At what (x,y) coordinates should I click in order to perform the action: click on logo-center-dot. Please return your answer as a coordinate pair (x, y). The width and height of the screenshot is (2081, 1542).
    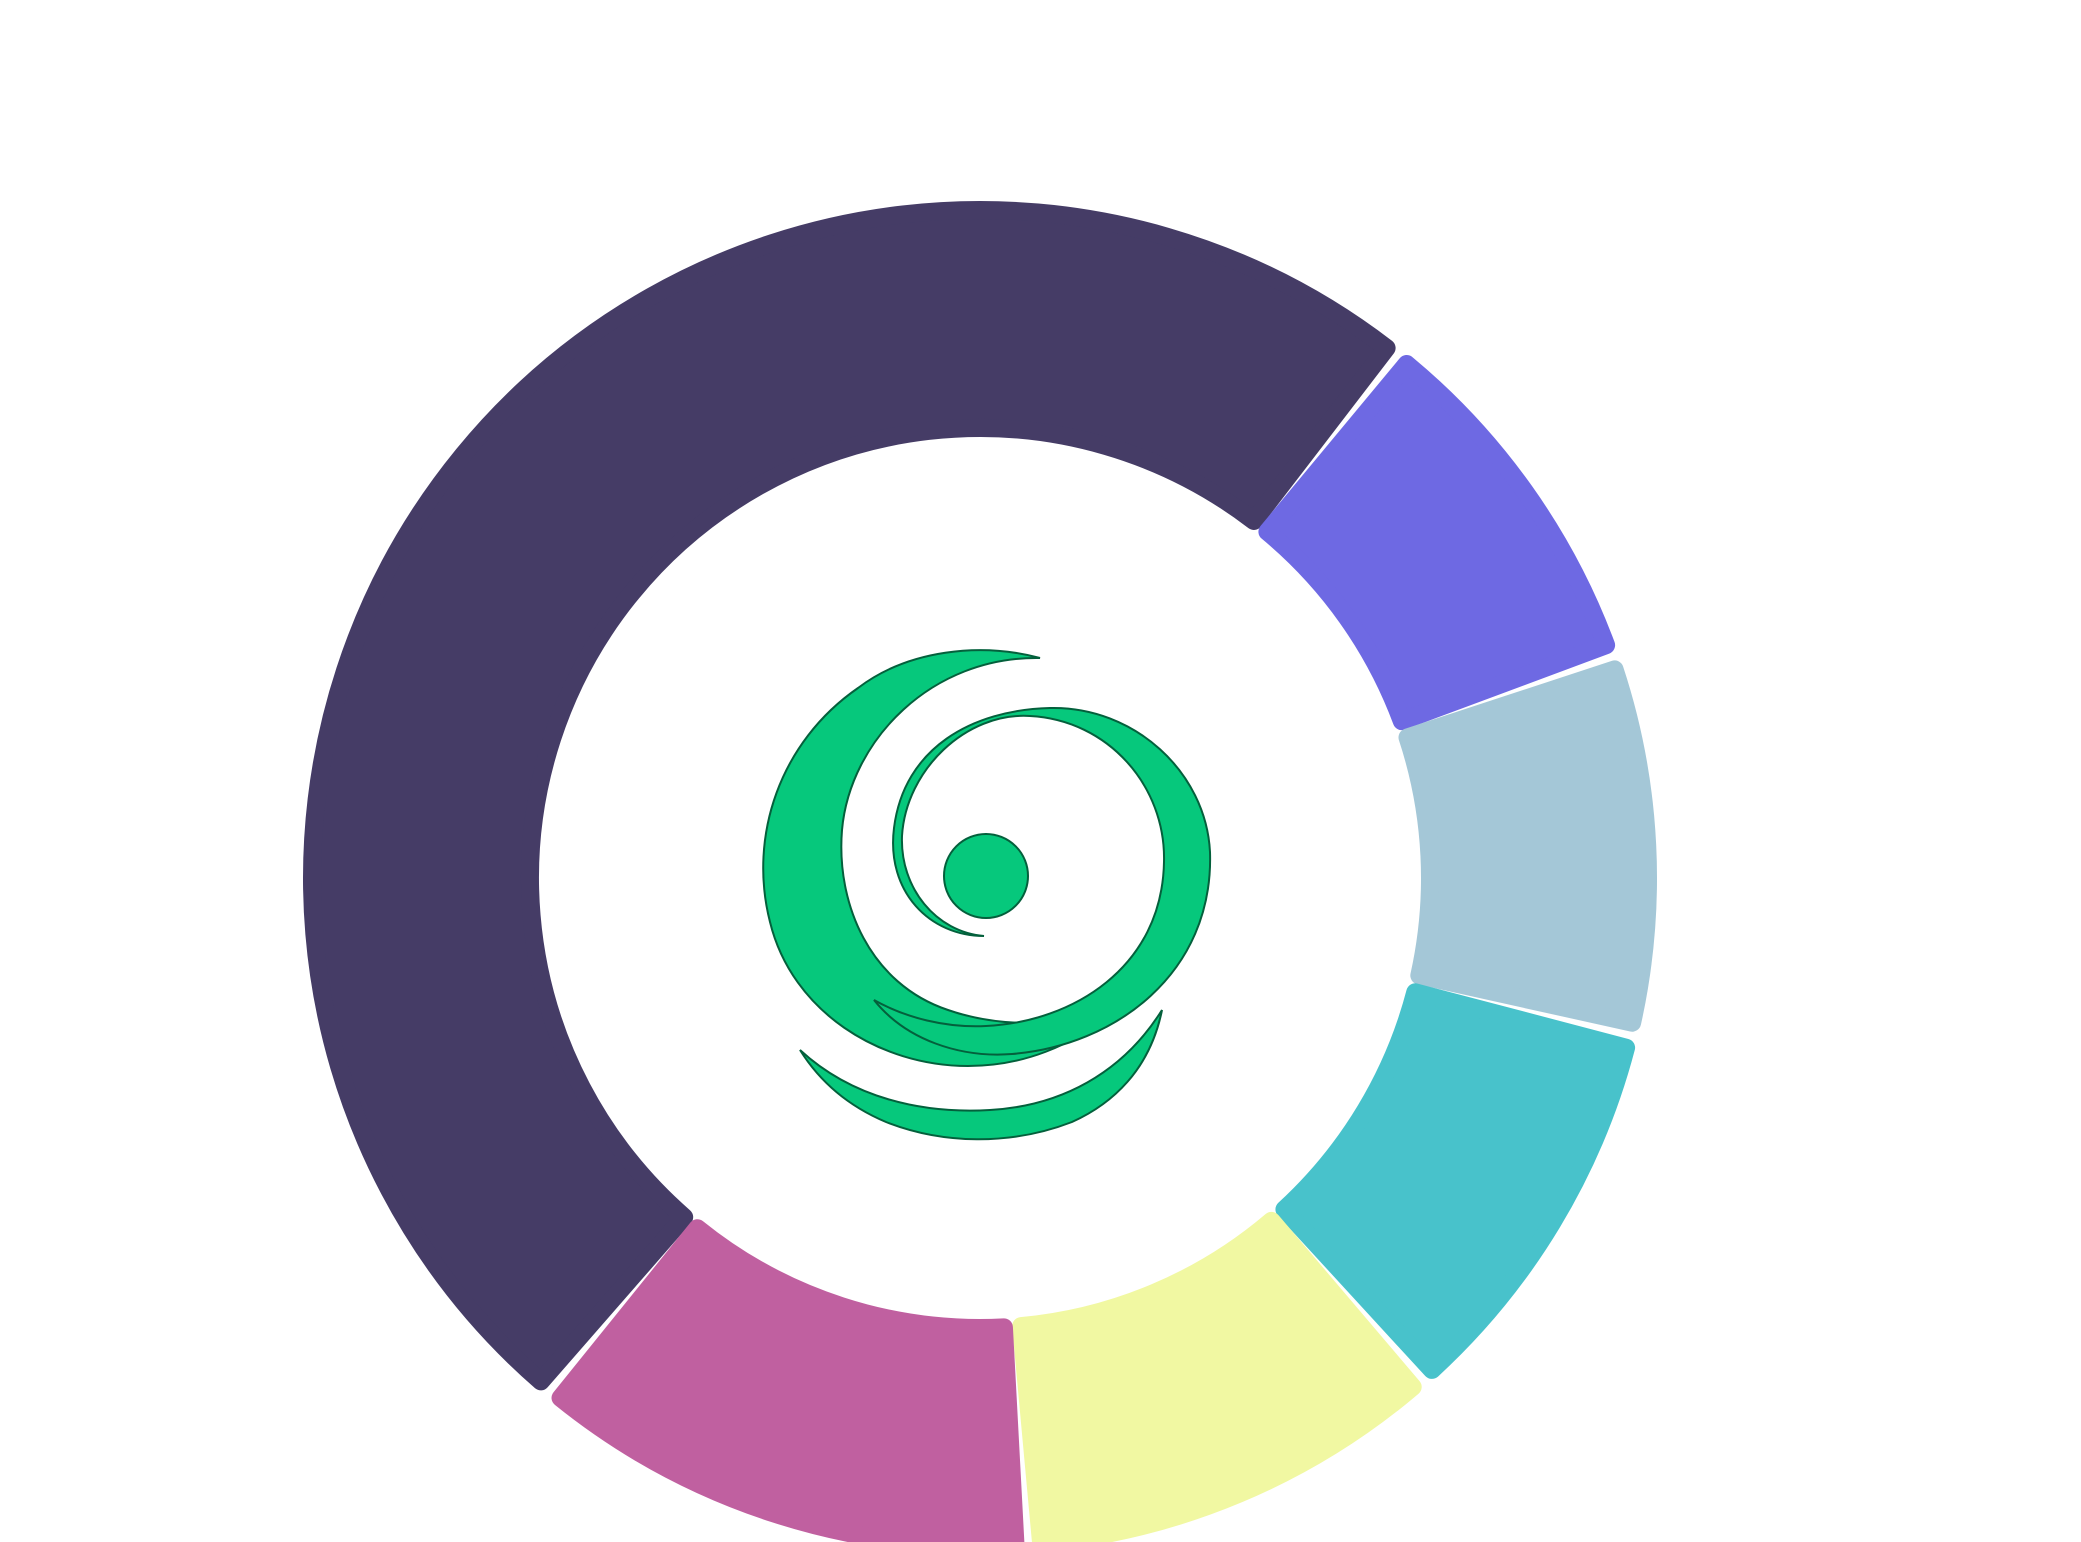
    Looking at the image, I should click on (986, 876).